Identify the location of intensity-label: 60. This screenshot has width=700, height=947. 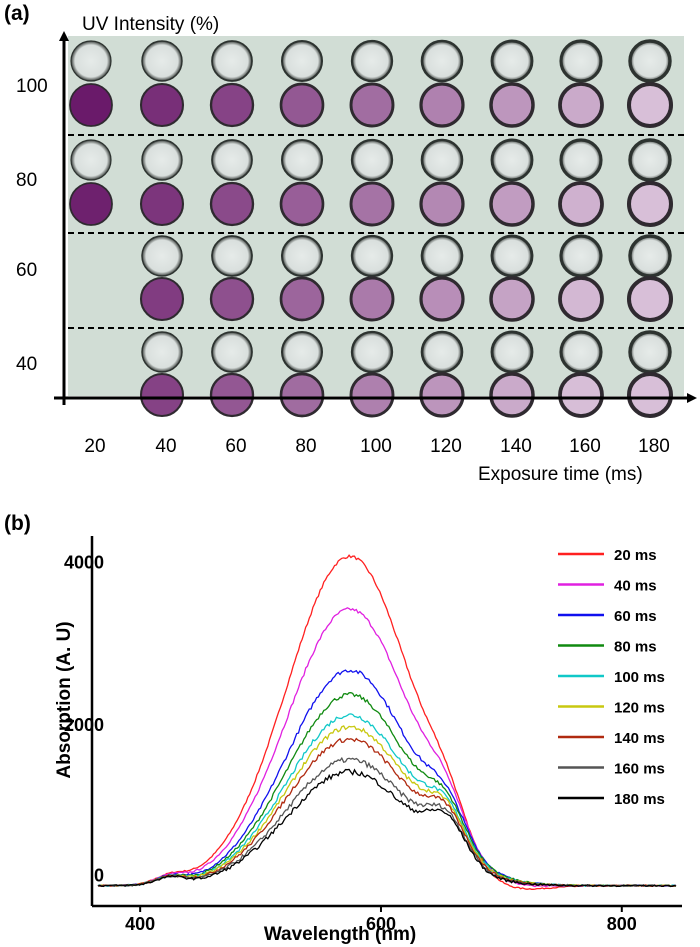
(26, 270).